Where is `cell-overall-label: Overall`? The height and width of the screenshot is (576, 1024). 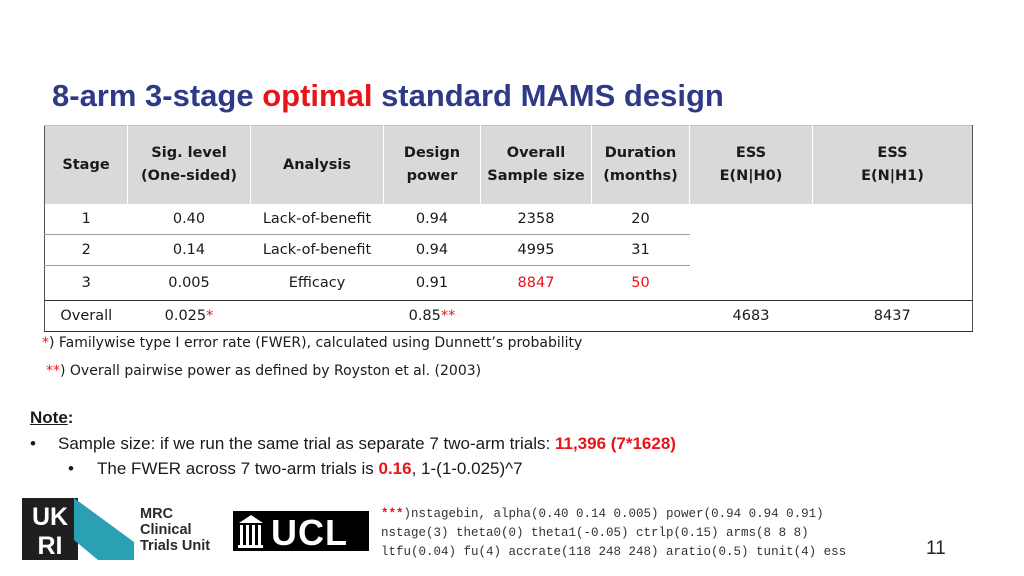 cell-overall-label: Overall is located at coordinates (86, 316).